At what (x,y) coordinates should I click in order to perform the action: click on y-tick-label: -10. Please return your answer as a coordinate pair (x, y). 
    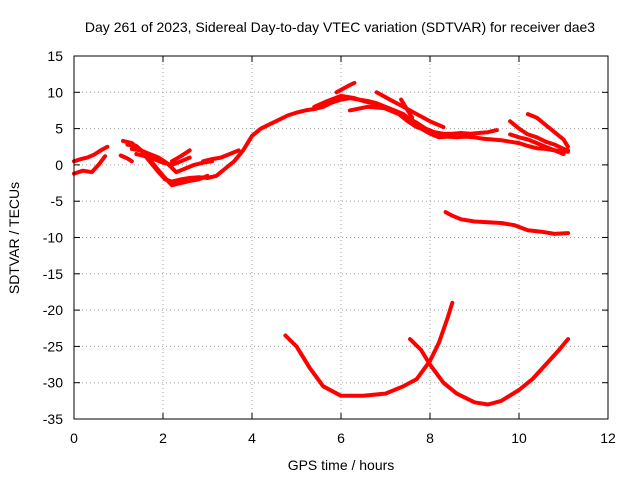
    Looking at the image, I should click on (53, 238).